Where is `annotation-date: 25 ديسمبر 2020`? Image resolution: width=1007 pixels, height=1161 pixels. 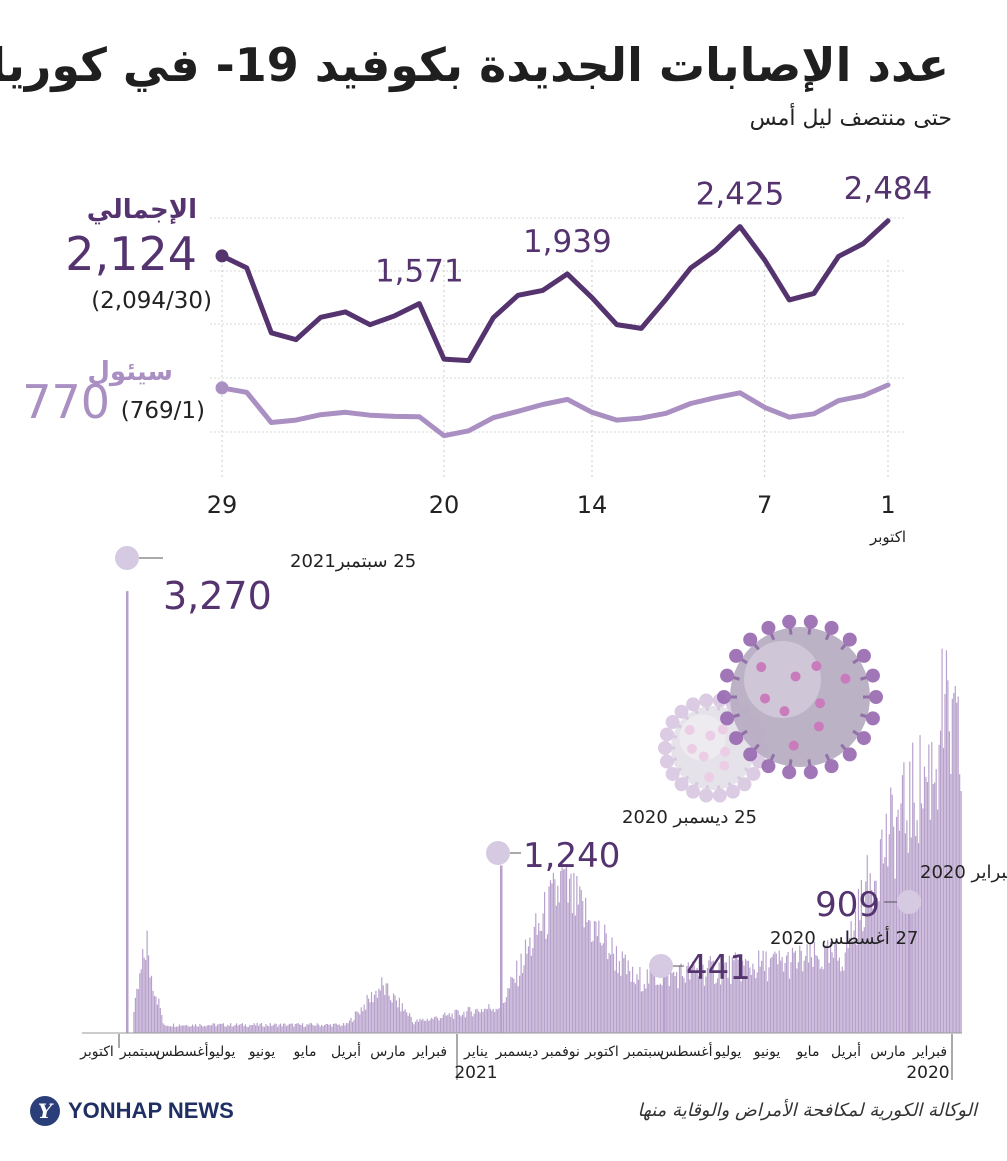 annotation-date: 25 ديسمبر 2020 is located at coordinates (689, 817).